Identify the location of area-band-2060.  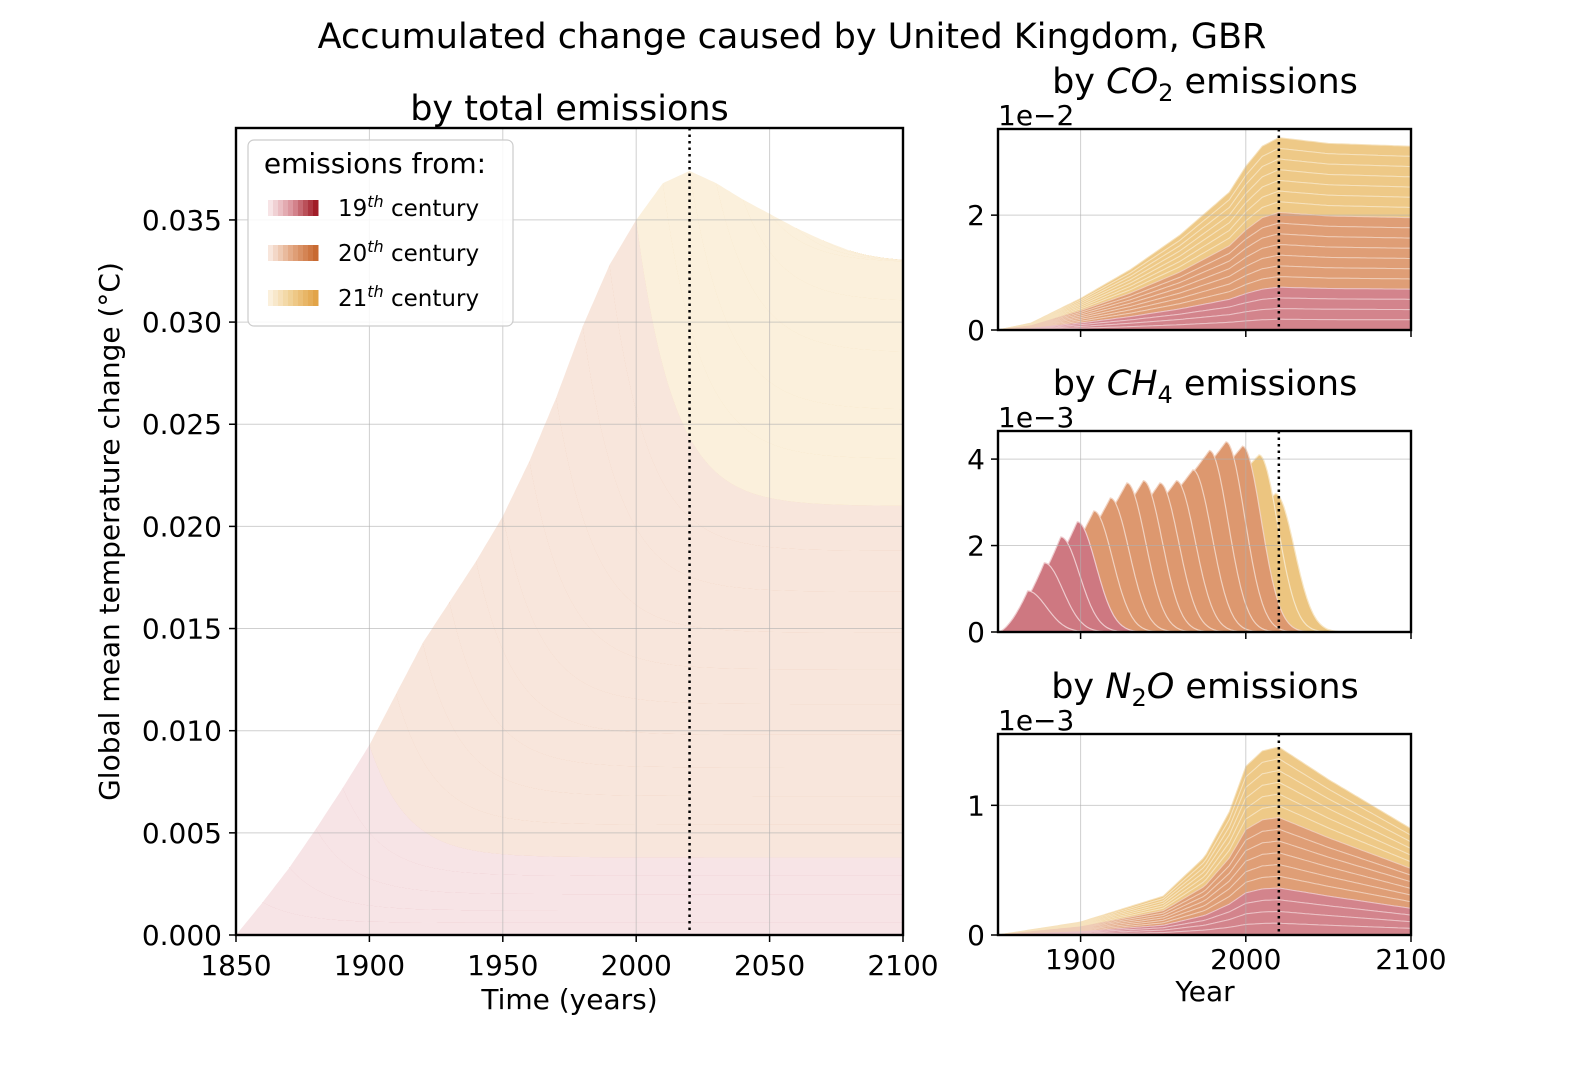
(849, 244).